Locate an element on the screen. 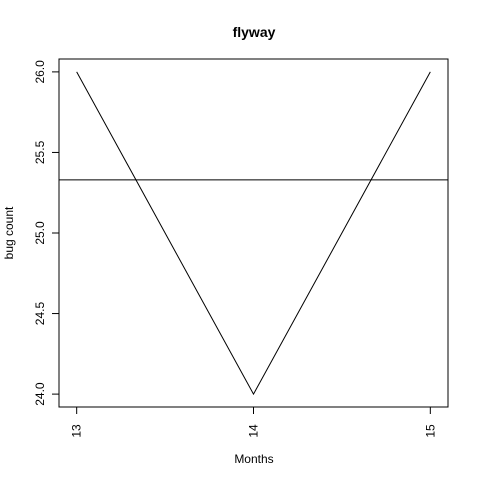  chart-title: flyway is located at coordinates (254, 32).